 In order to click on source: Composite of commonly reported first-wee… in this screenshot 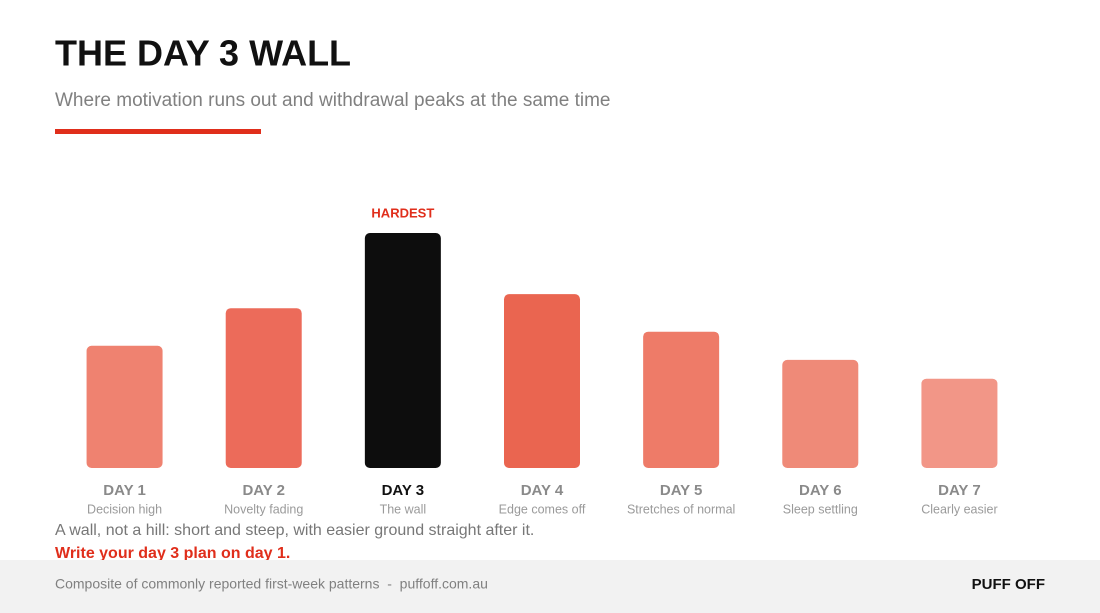, I will do `click(271, 584)`.